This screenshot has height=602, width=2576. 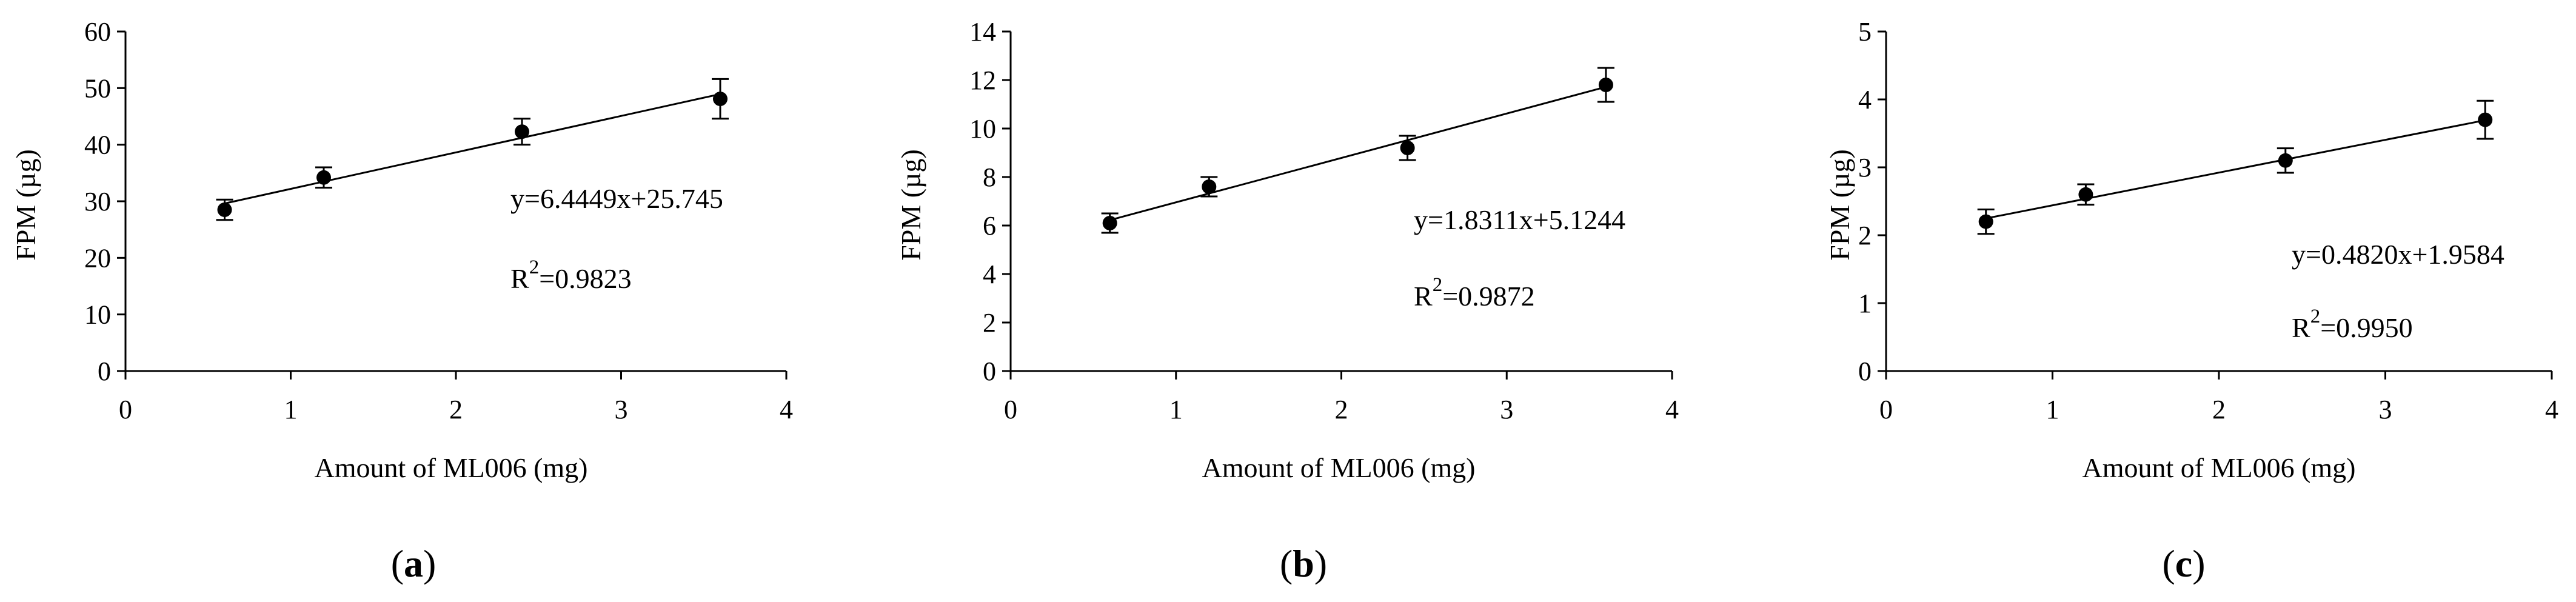 I want to click on chart-c-ytick-label: 3, so click(x=1865, y=167).